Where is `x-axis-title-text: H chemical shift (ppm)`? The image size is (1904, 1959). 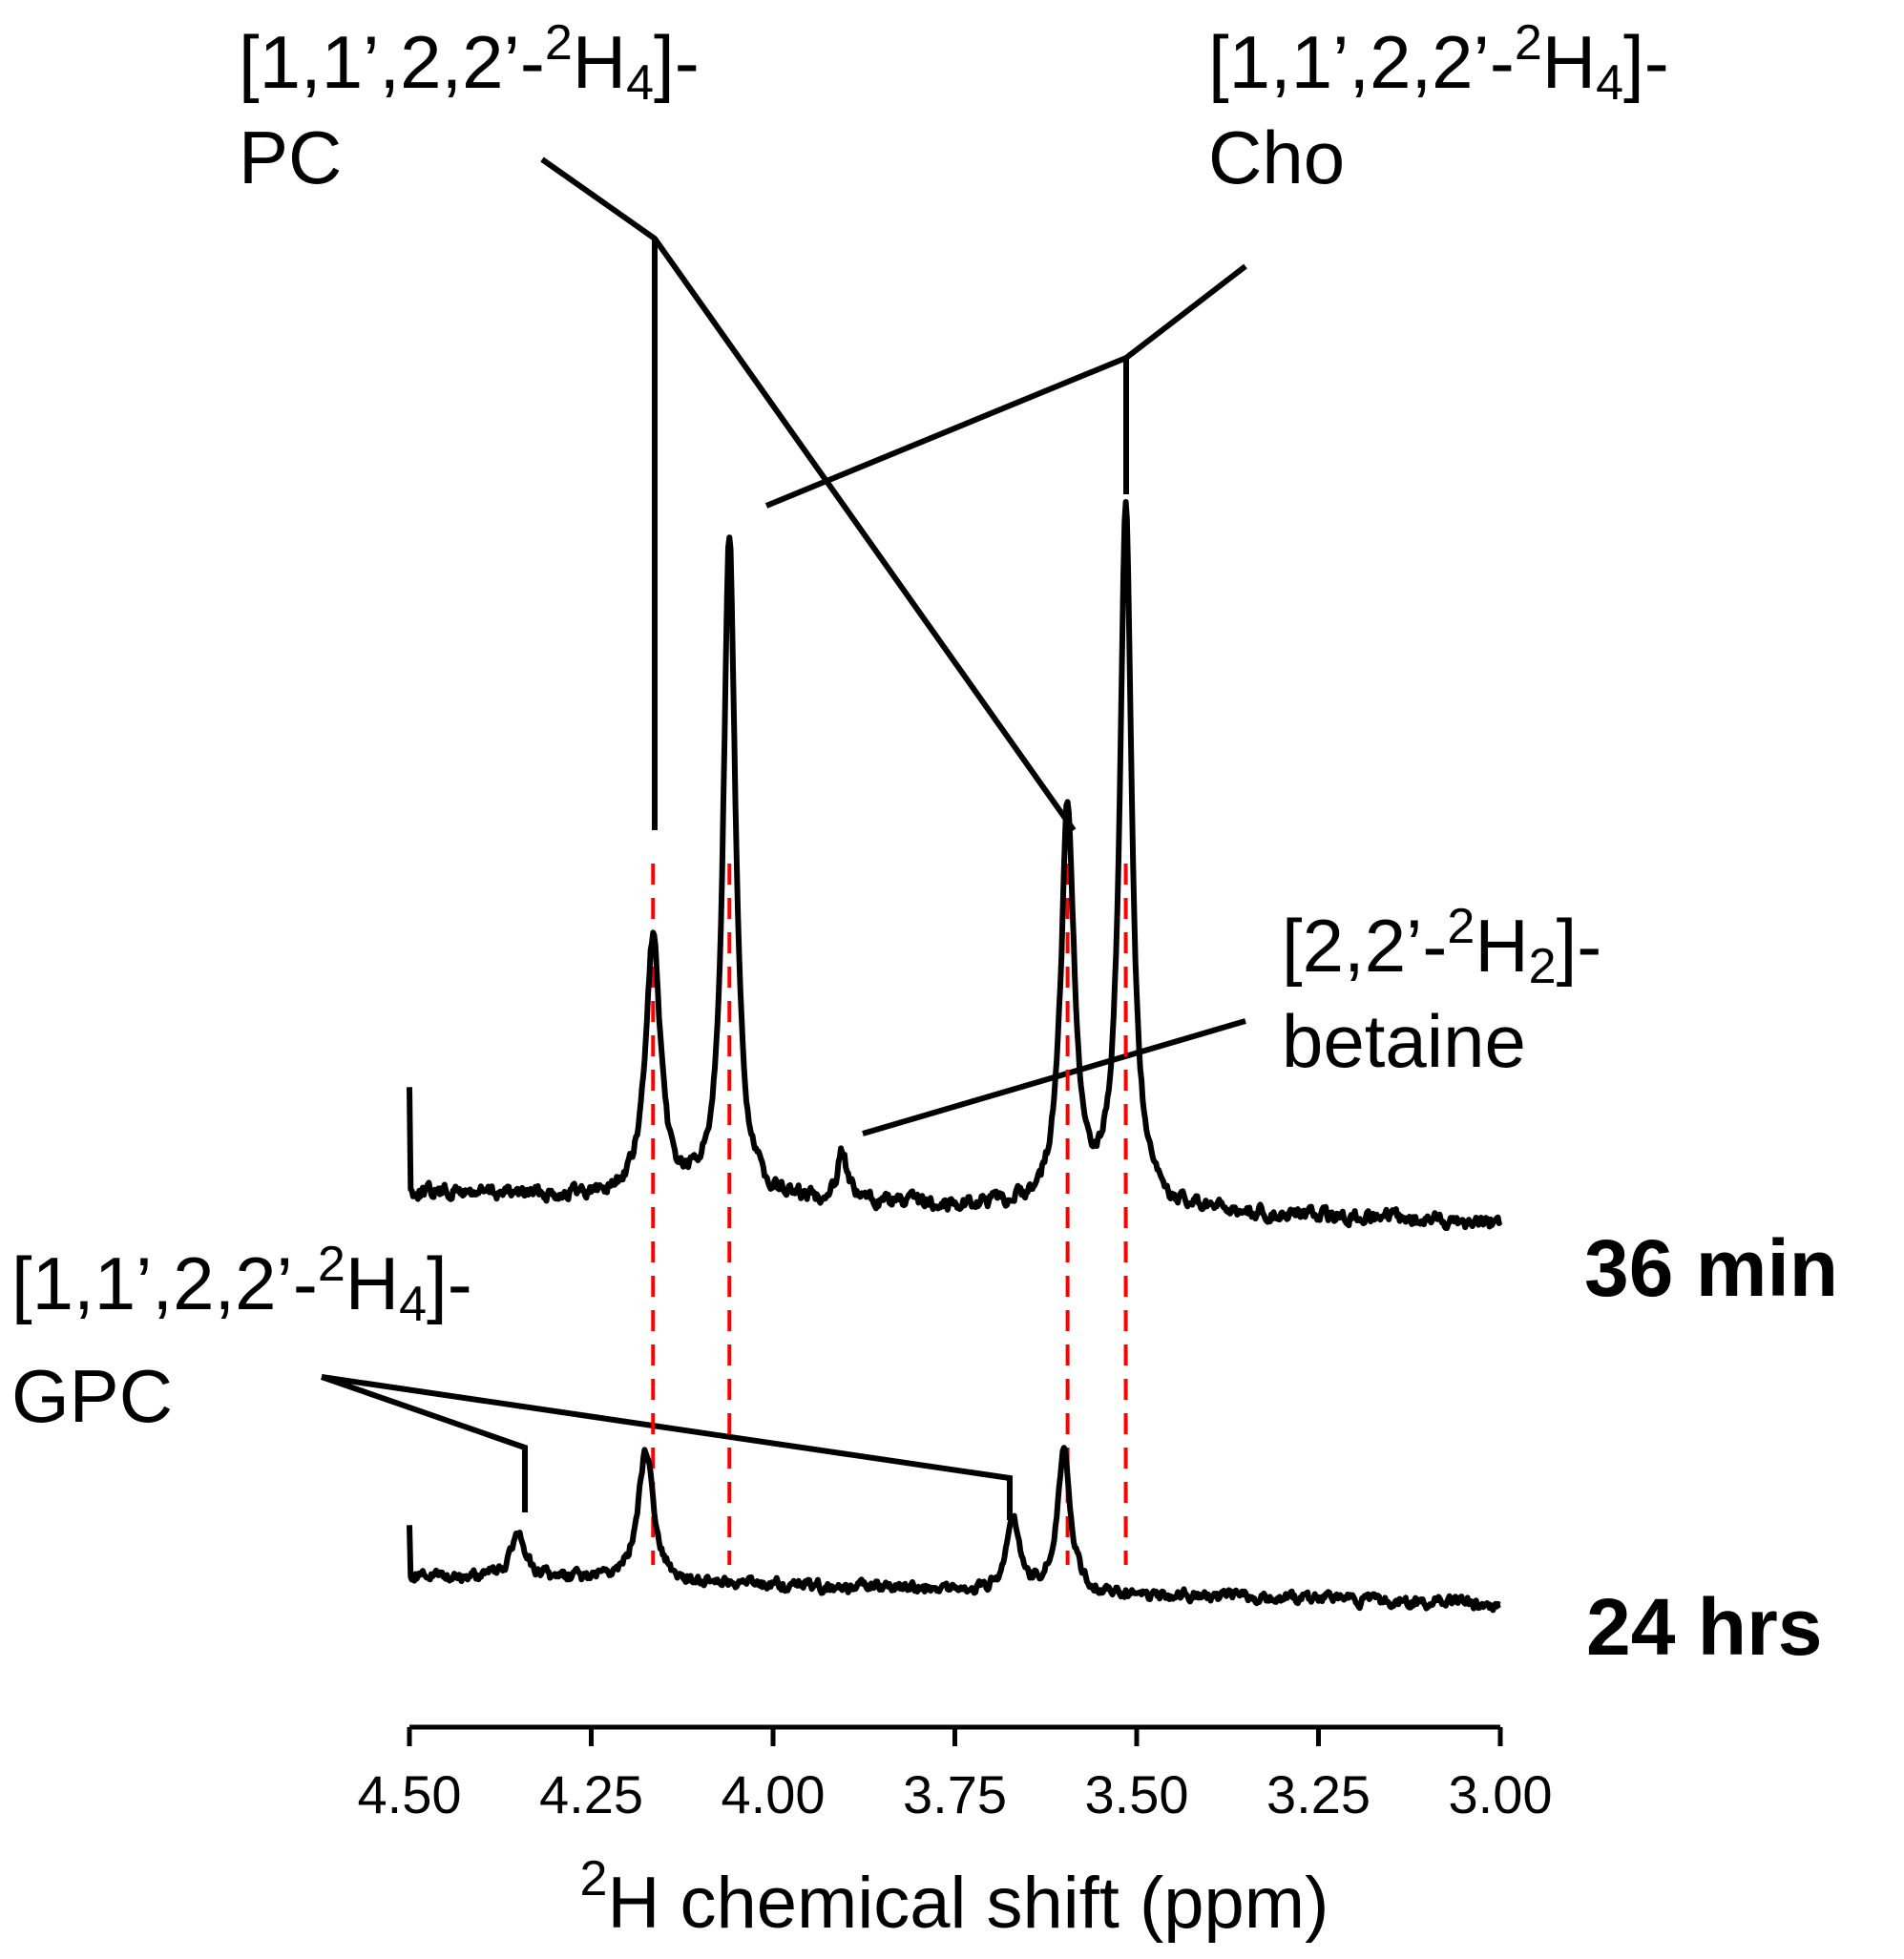
x-axis-title-text: H chemical shift (ppm) is located at coordinates (968, 1903).